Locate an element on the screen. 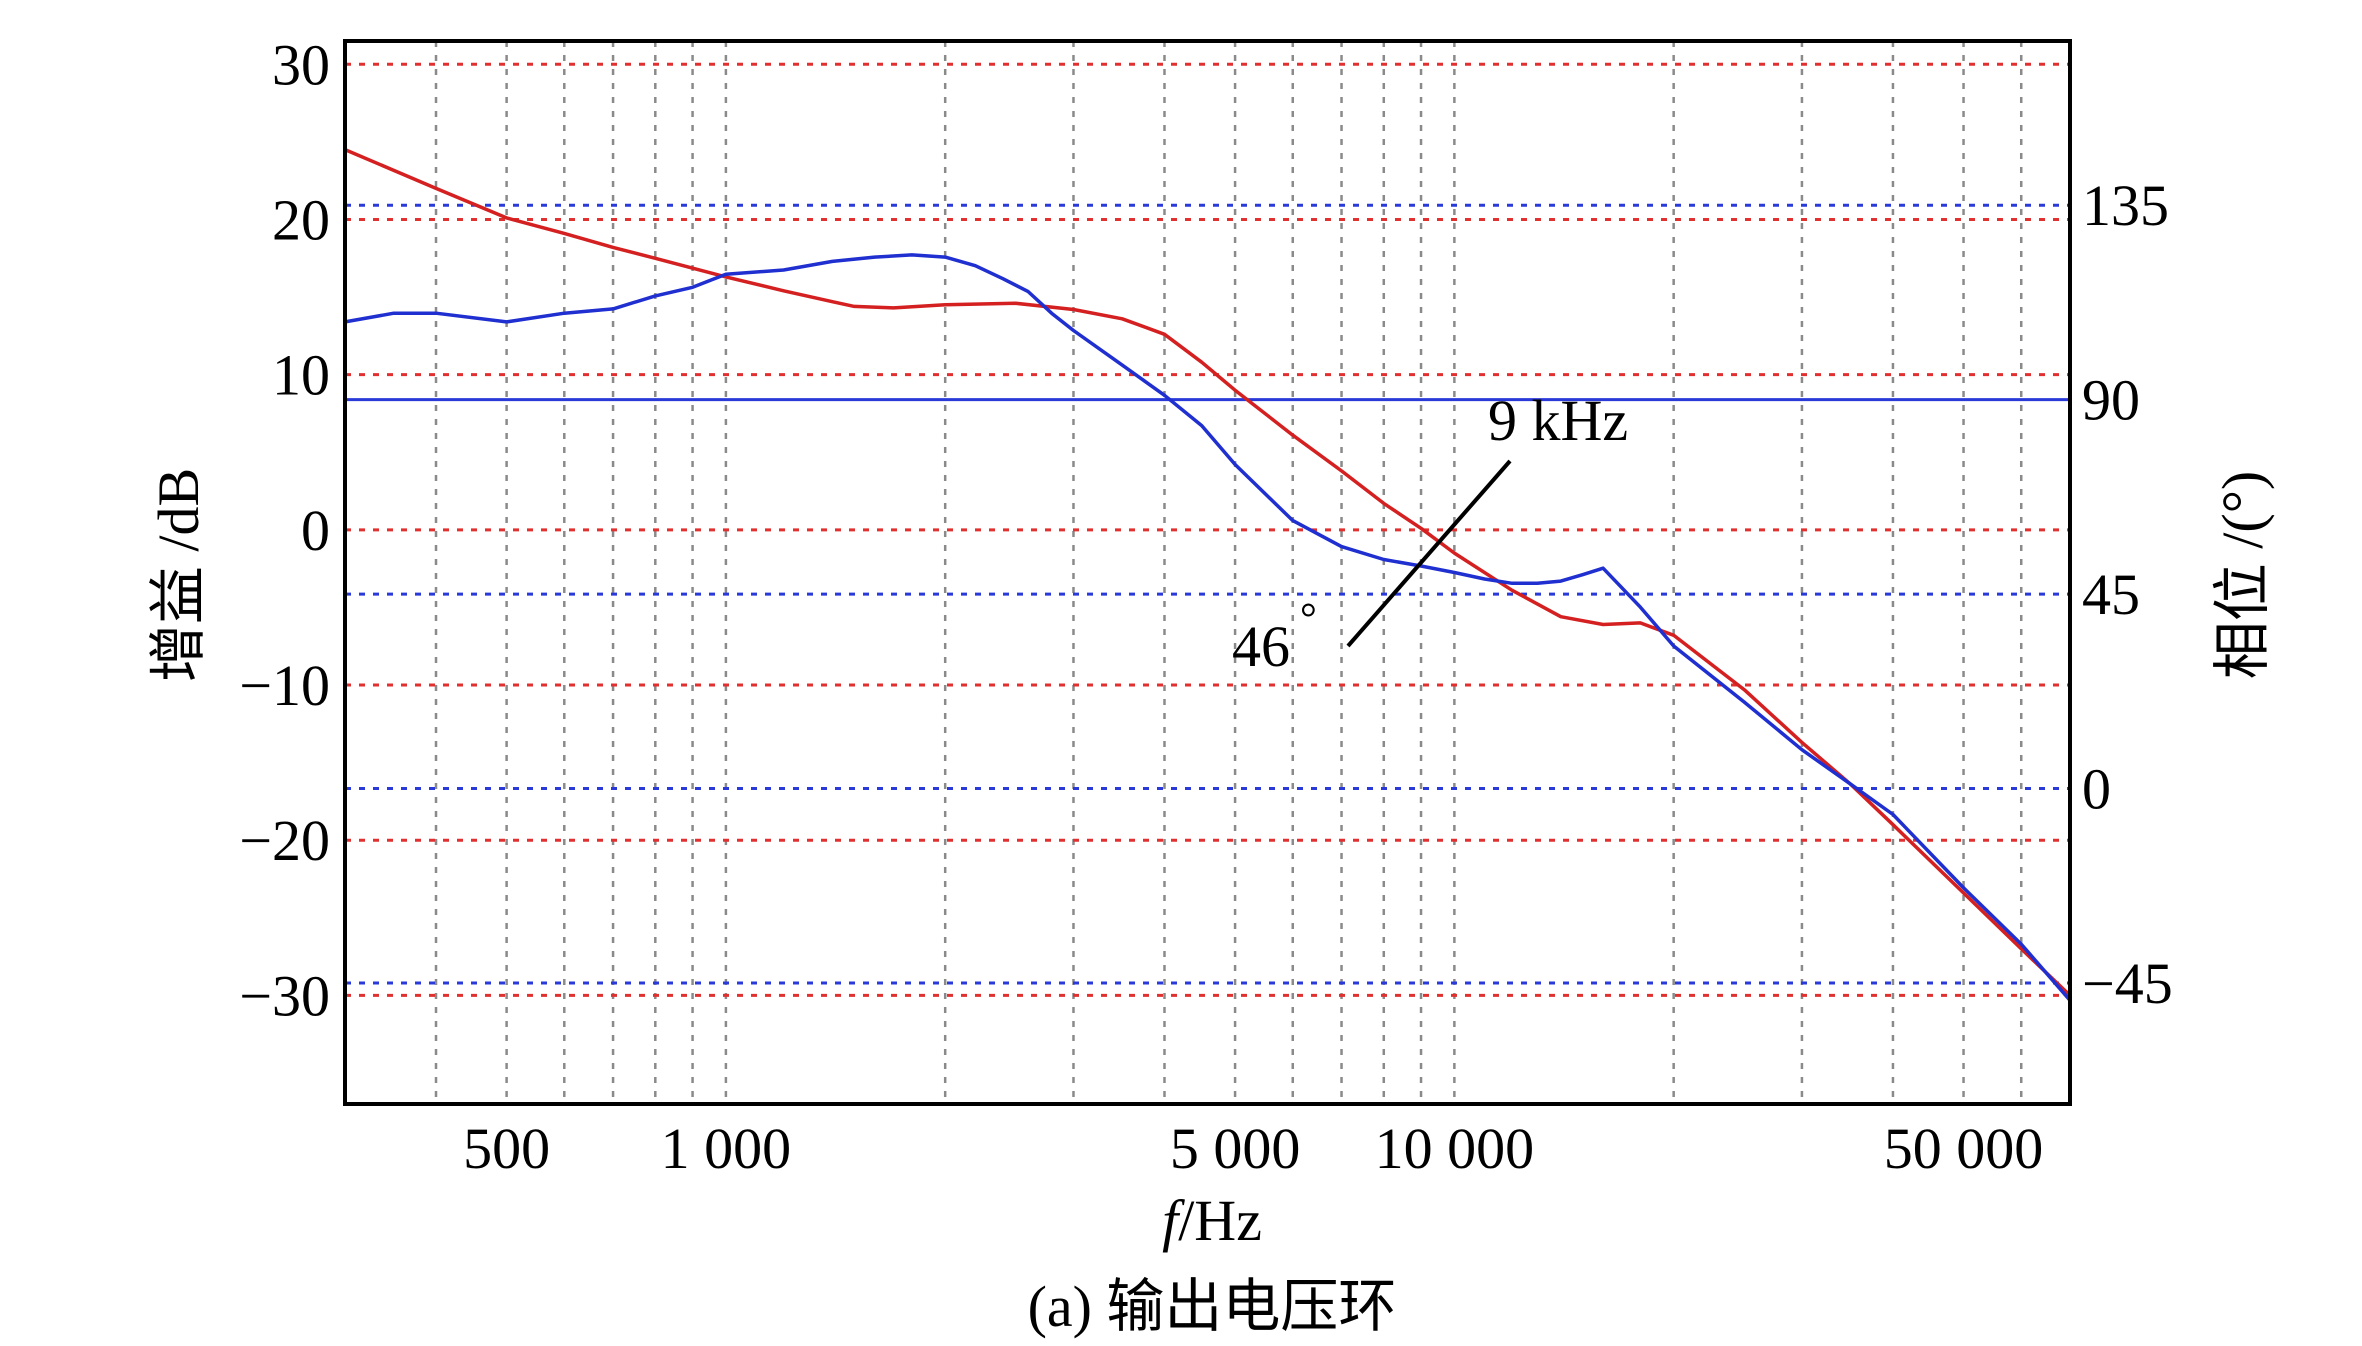 This screenshot has width=2362, height=1346. y-right-tick-labels: 135 90 45 0 −45 is located at coordinates (2127, 594).